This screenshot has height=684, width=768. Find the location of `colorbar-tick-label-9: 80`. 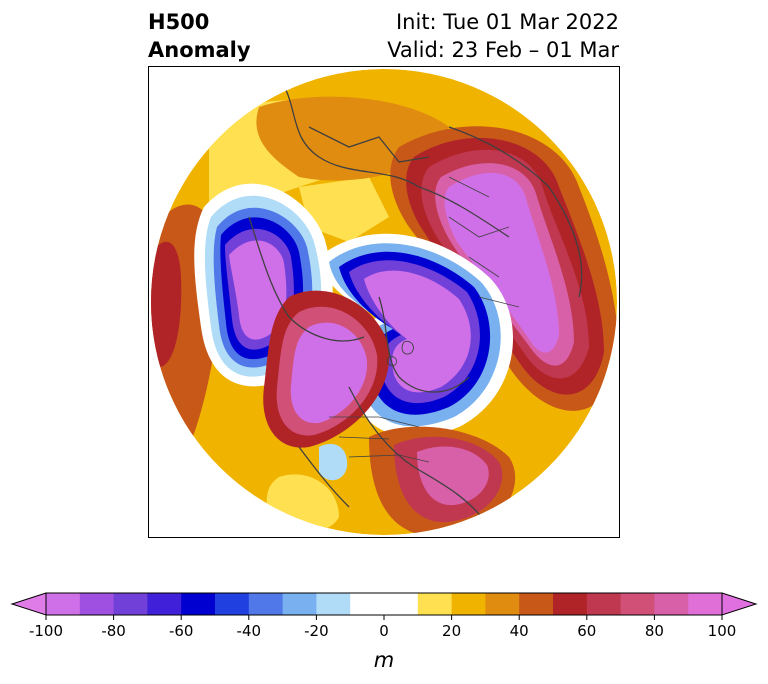

colorbar-tick-label-9: 80 is located at coordinates (654, 631).